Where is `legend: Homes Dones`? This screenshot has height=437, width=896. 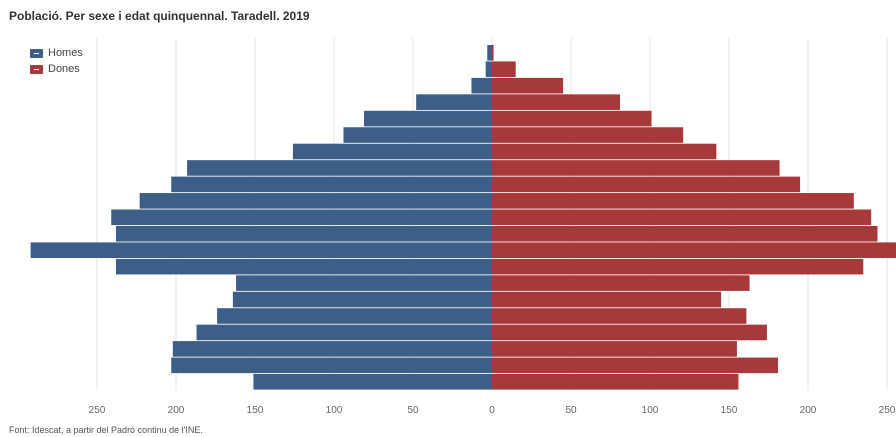 legend: Homes Dones is located at coordinates (56, 61).